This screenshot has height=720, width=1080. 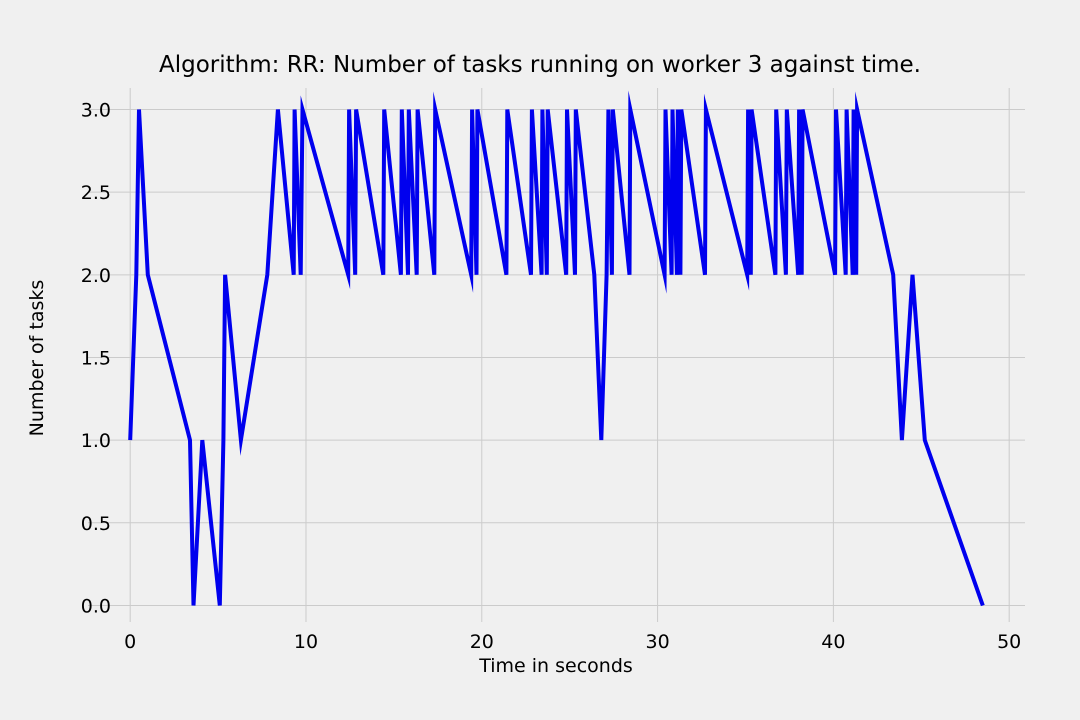 I want to click on y-tick-label: 2.0, so click(x=96, y=276).